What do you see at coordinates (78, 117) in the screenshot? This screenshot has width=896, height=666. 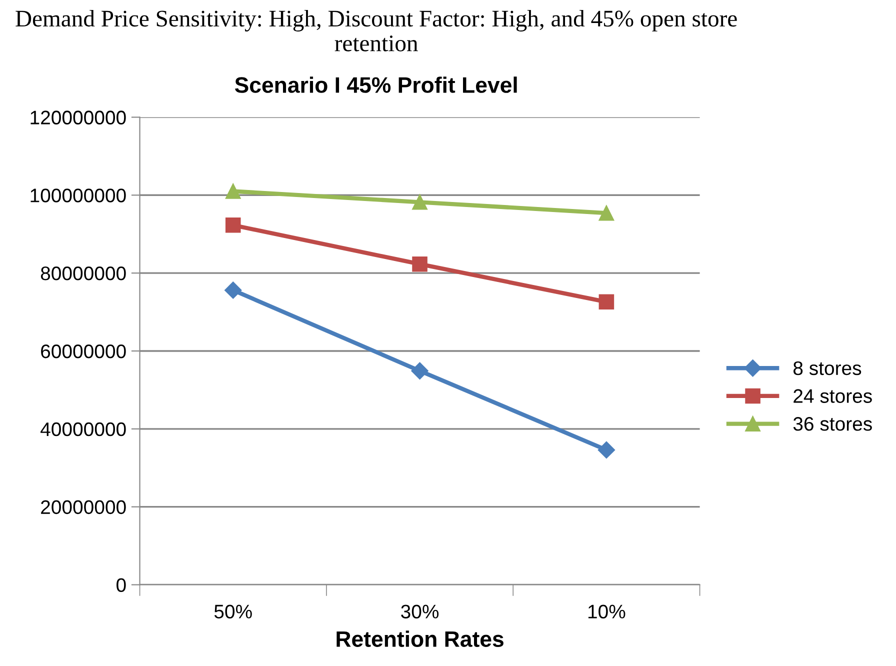 I see `y-tick-label: 120000000` at bounding box center [78, 117].